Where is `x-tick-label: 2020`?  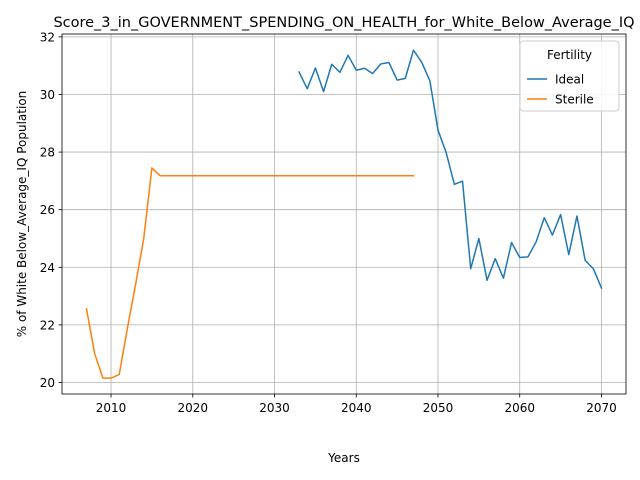 x-tick-label: 2020 is located at coordinates (193, 408).